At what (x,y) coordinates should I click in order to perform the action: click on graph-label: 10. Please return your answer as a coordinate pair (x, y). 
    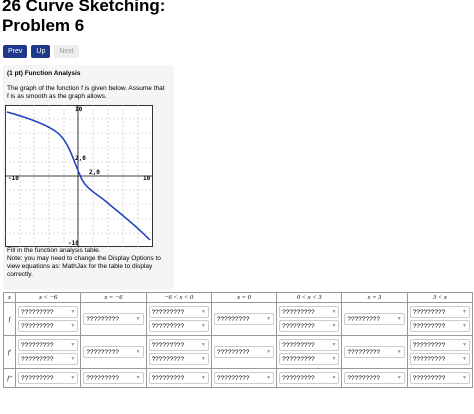
    Looking at the image, I should click on (147, 178).